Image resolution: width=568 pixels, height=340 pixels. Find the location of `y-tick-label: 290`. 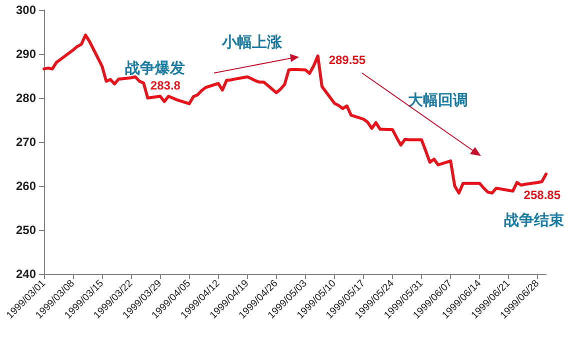

y-tick-label: 290 is located at coordinates (26, 54).